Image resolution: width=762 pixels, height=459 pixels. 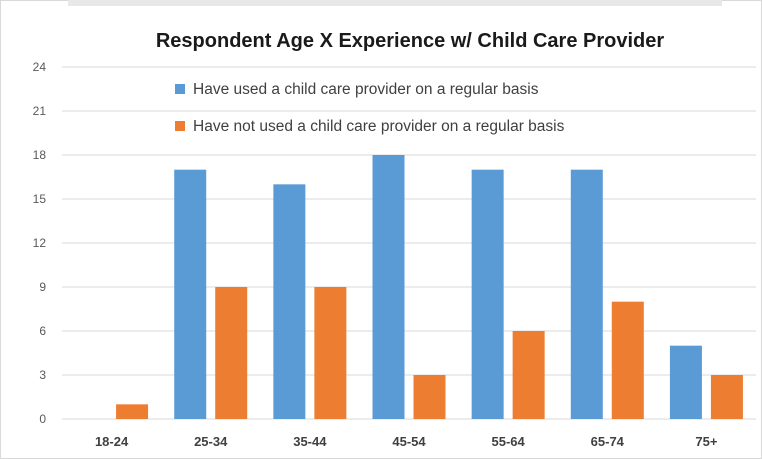 I want to click on x-category-label: 45-54, so click(x=409, y=441).